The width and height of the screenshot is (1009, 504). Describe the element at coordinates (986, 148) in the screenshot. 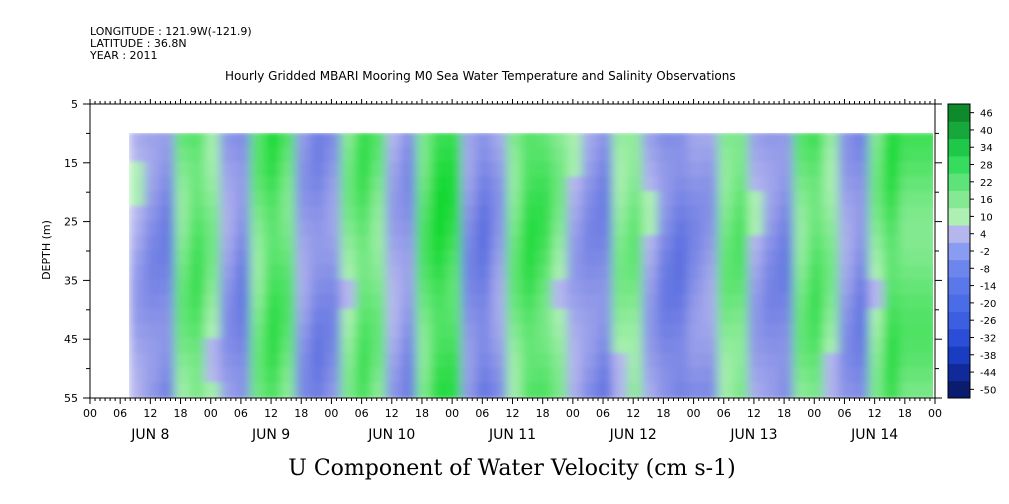

I see `colorbar-label: 34` at that location.